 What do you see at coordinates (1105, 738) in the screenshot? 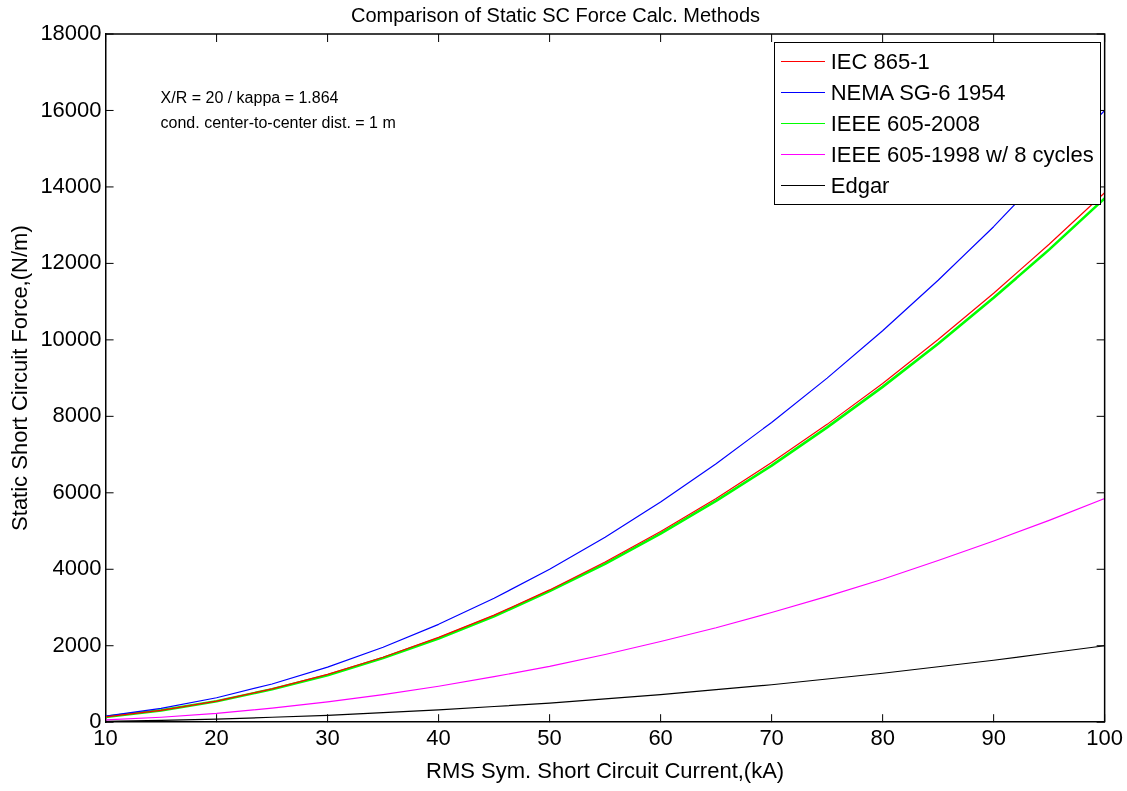
I see `x-tick-label: 100` at bounding box center [1105, 738].